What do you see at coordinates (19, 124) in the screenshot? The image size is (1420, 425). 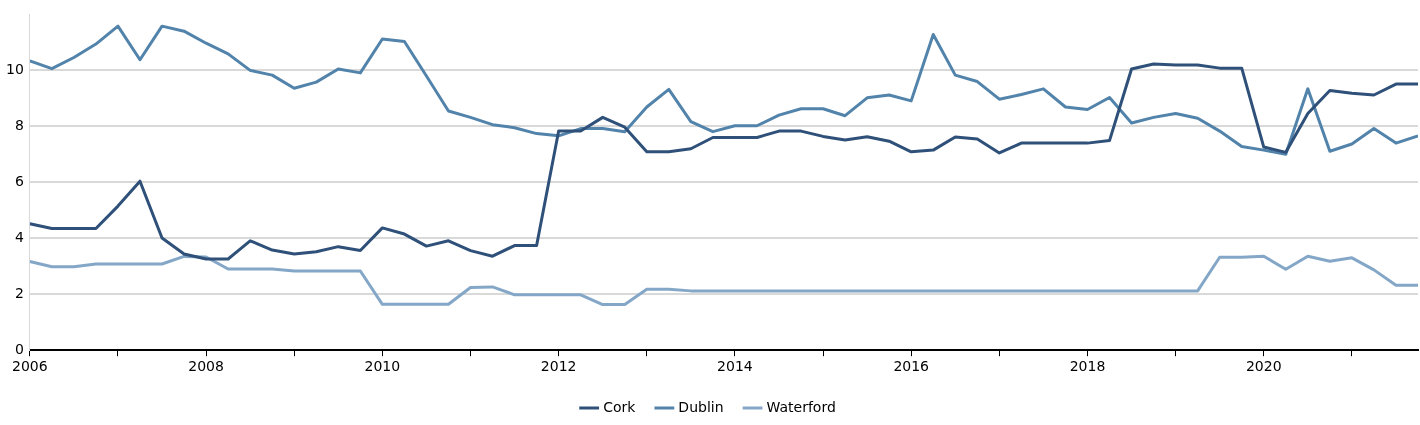 I see `y-tick-label: 8` at bounding box center [19, 124].